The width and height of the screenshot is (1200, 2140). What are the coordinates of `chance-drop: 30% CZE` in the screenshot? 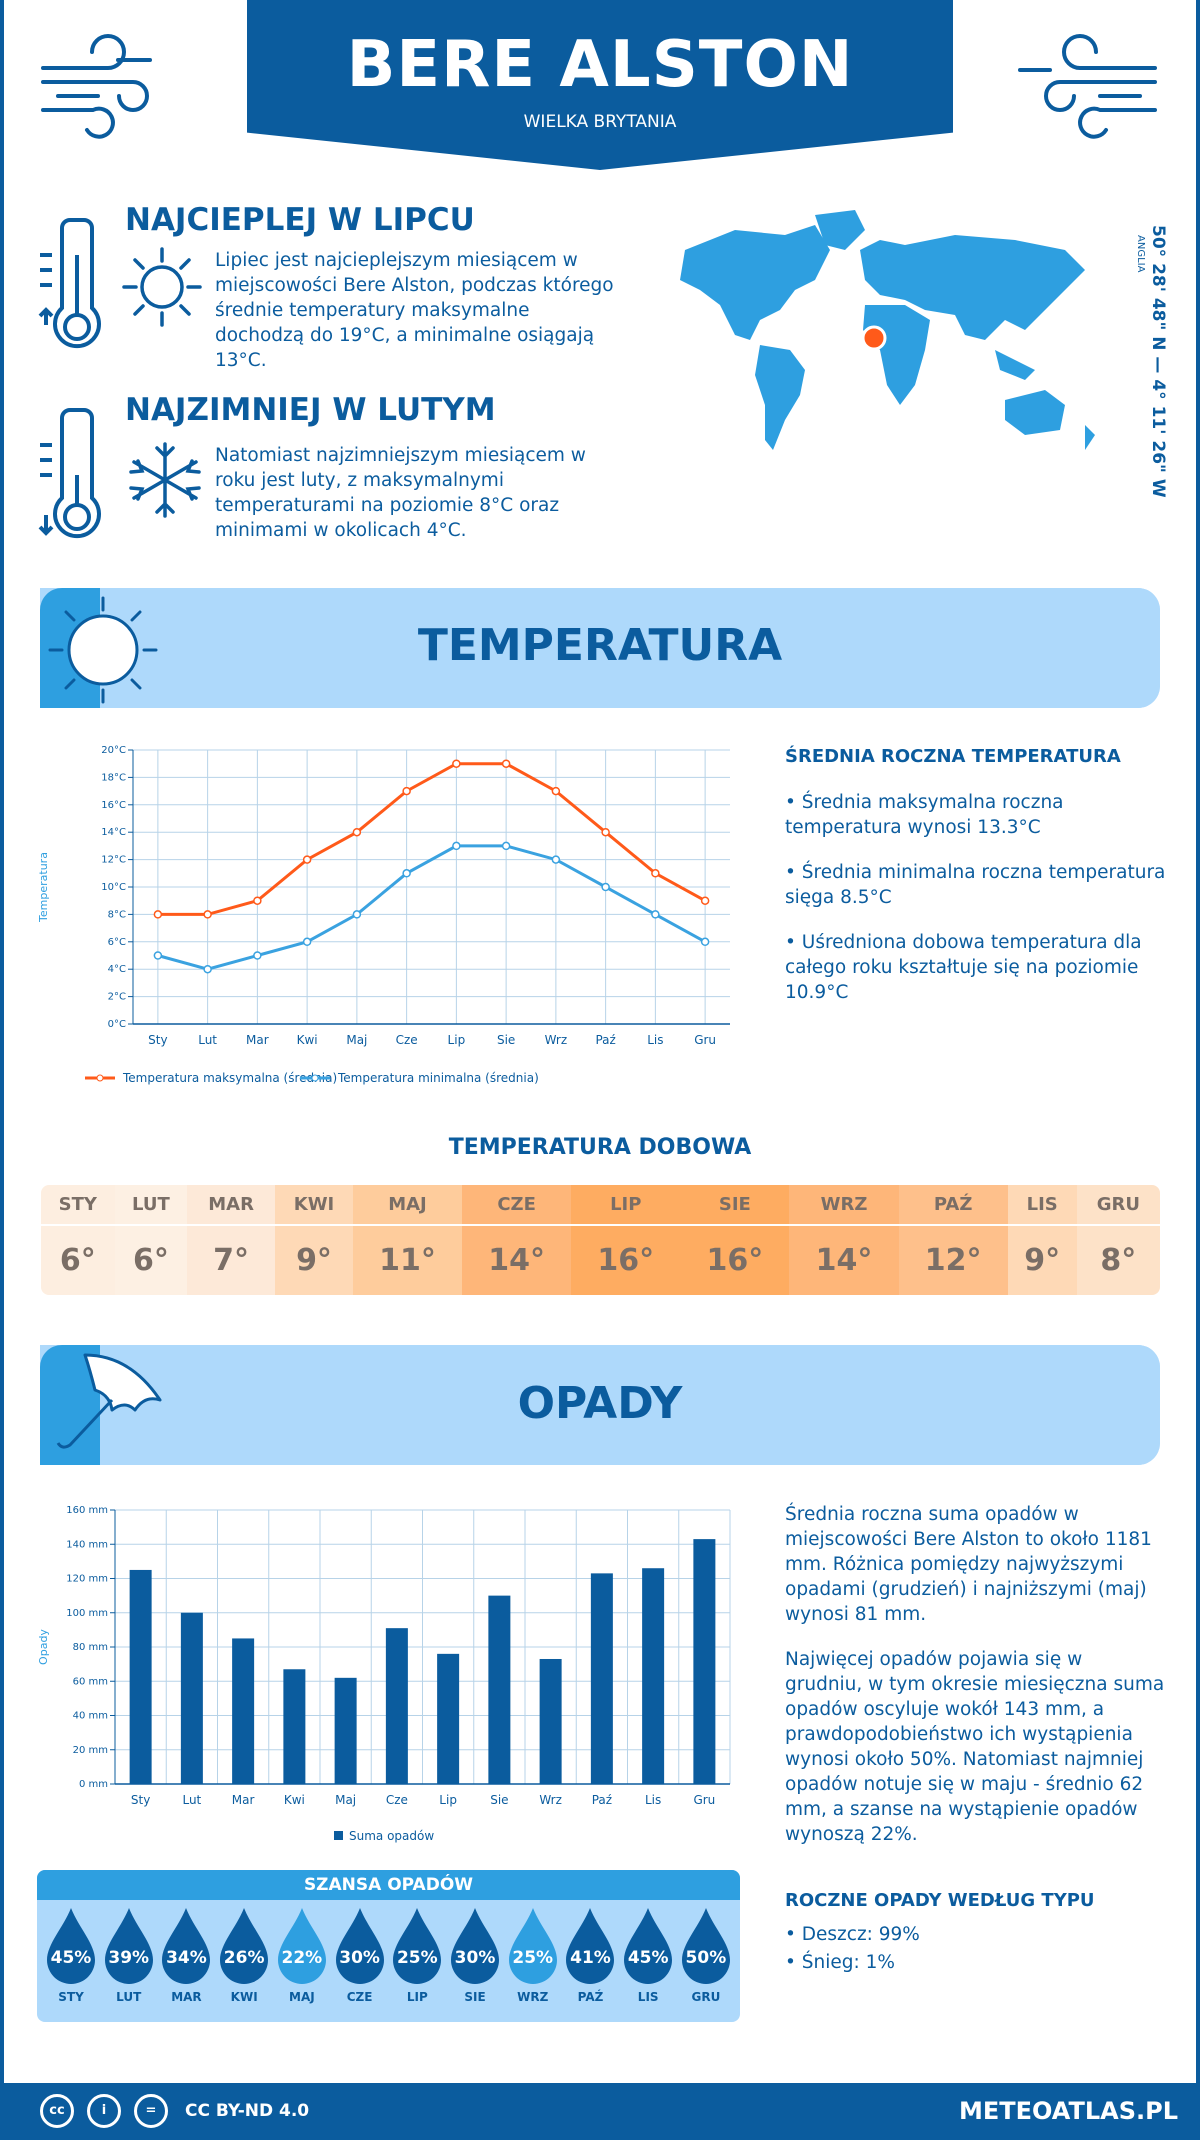 It's located at (360, 1955).